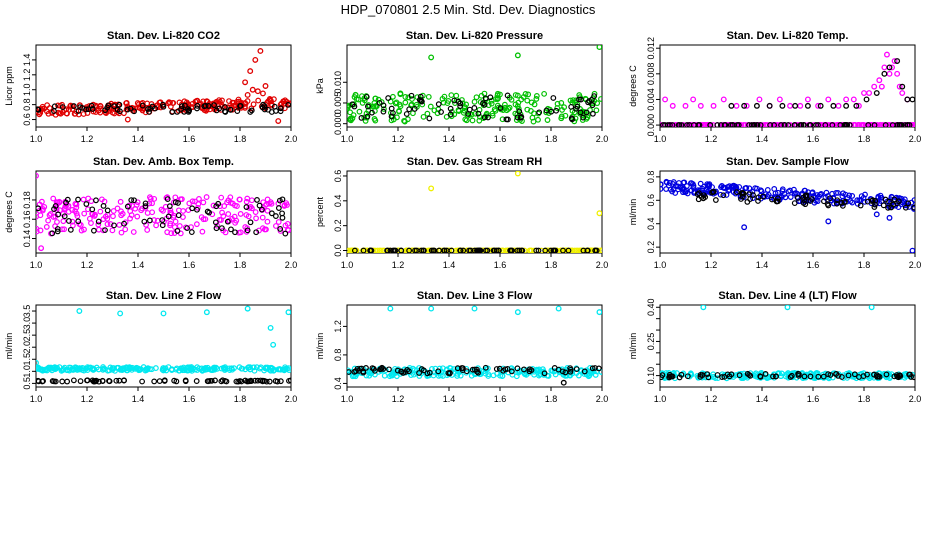  What do you see at coordinates (27, 75) in the screenshot?
I see `y-tick-label: 1.2` at bounding box center [27, 75].